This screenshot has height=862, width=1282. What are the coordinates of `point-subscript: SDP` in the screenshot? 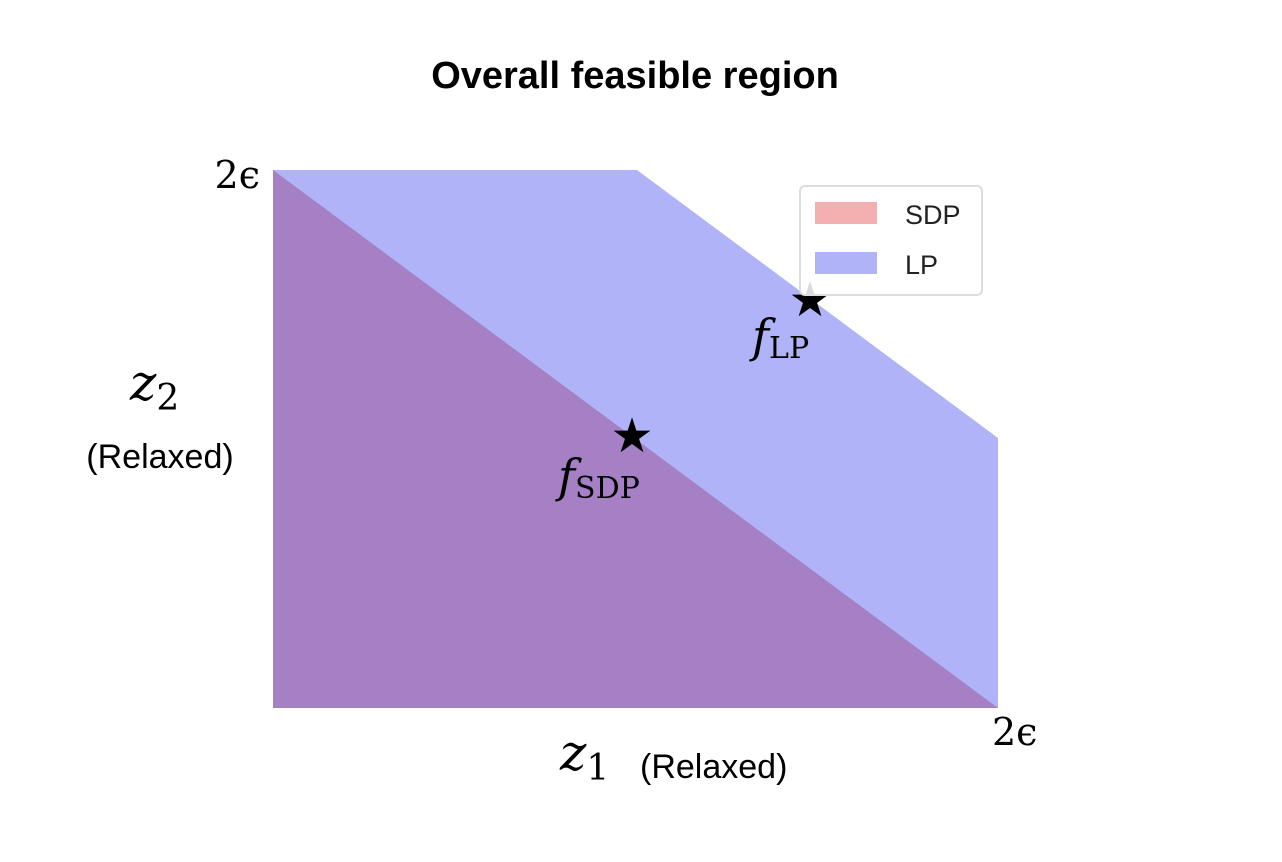 It's located at (607, 488).